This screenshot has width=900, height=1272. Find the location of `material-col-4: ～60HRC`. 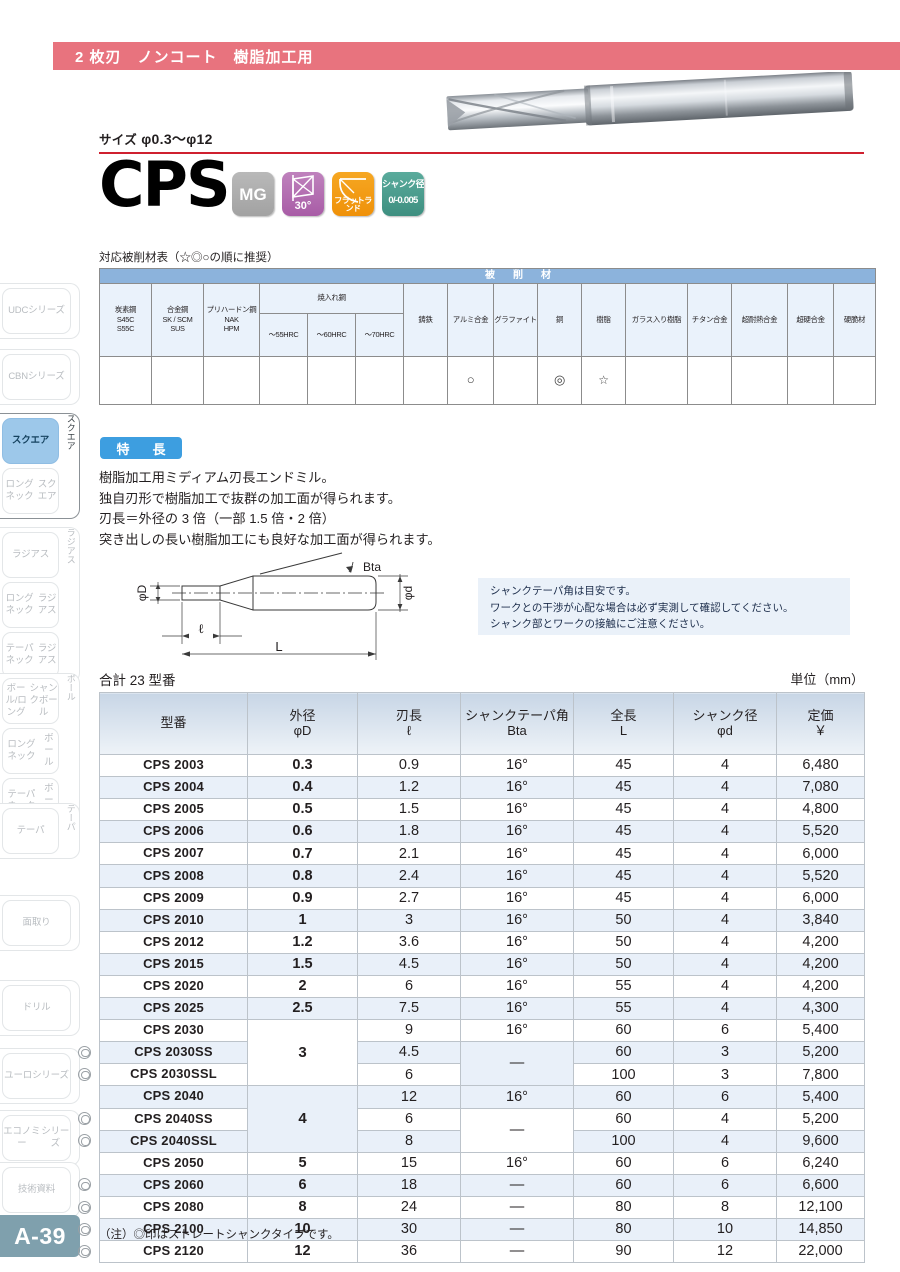

material-col-4: ～60HRC is located at coordinates (331, 334).